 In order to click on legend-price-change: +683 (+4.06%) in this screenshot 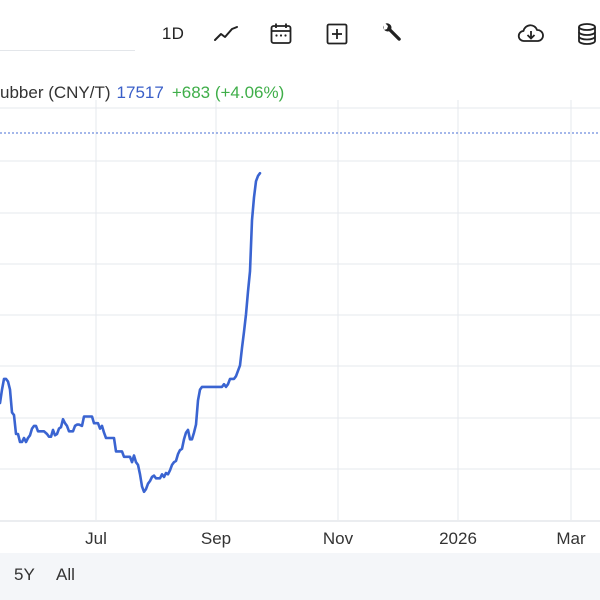, I will do `click(228, 92)`.